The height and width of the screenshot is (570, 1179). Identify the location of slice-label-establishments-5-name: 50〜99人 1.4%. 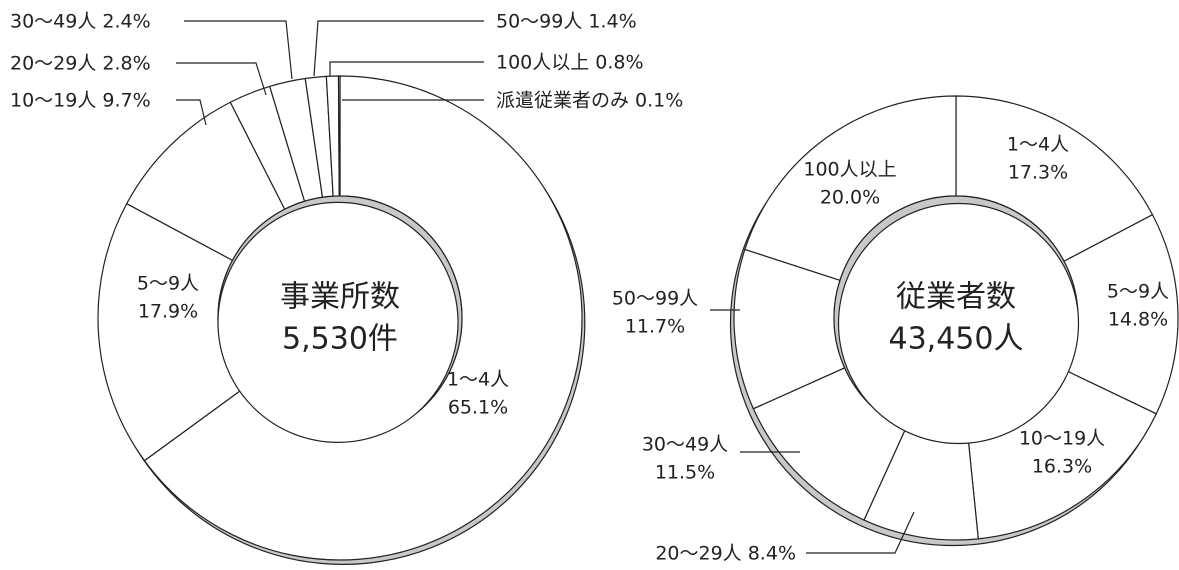
(566, 22).